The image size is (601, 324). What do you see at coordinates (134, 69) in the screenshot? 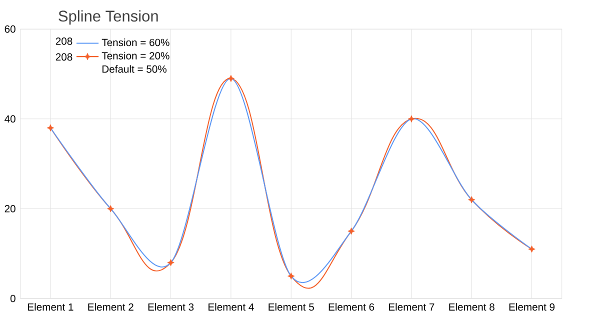
I see `annotation: Default = 50%` at bounding box center [134, 69].